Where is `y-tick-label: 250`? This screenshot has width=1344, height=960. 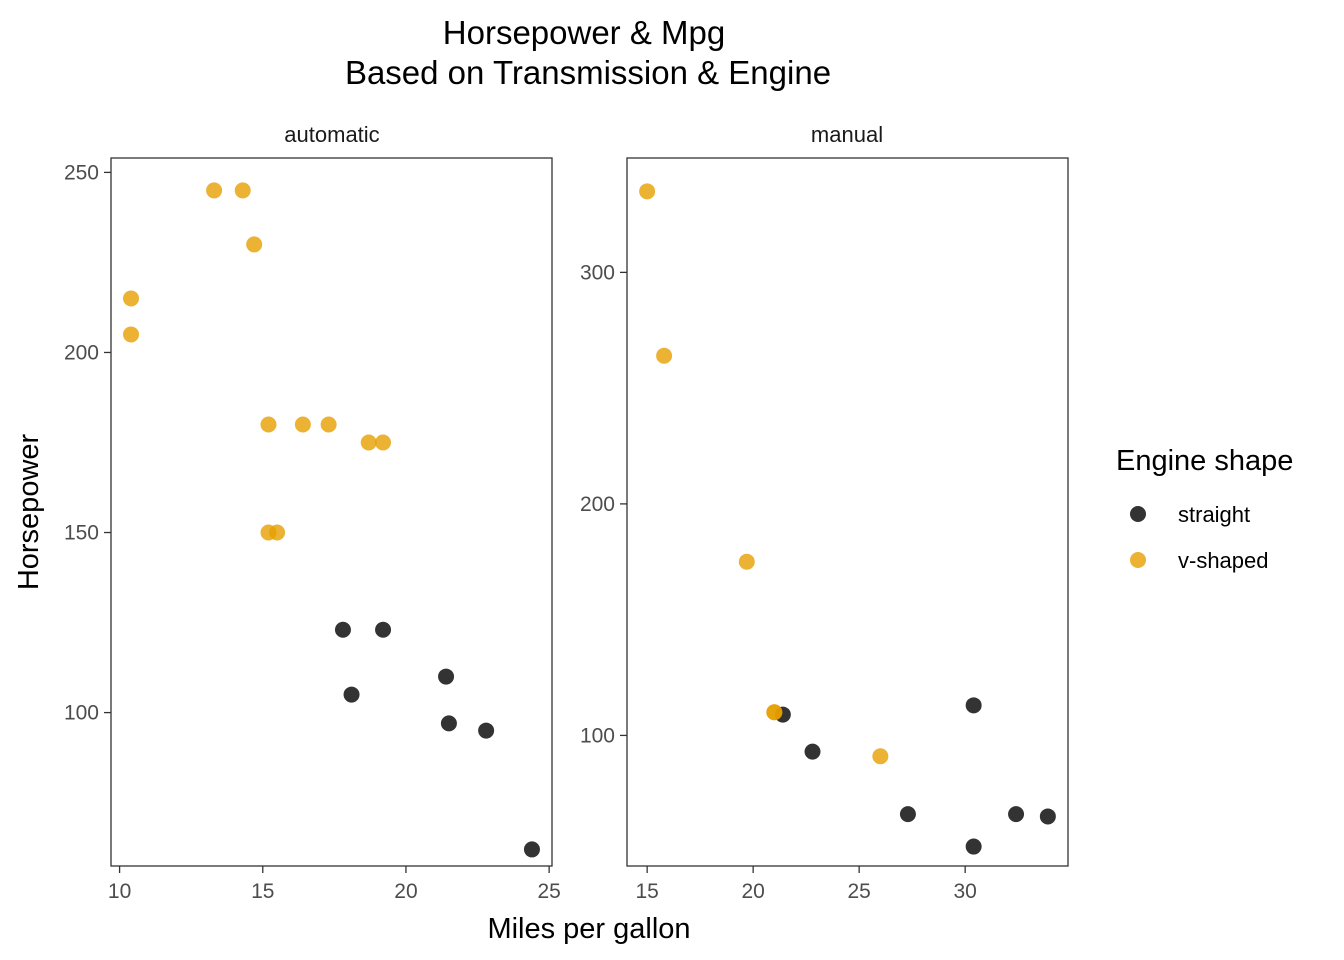 y-tick-label: 250 is located at coordinates (81, 172).